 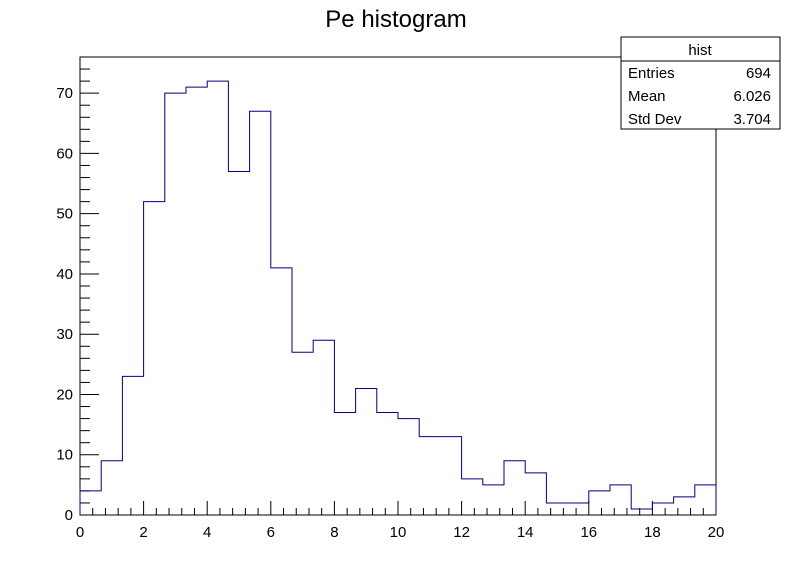 I want to click on y-tick-label: 0, so click(x=69, y=515).